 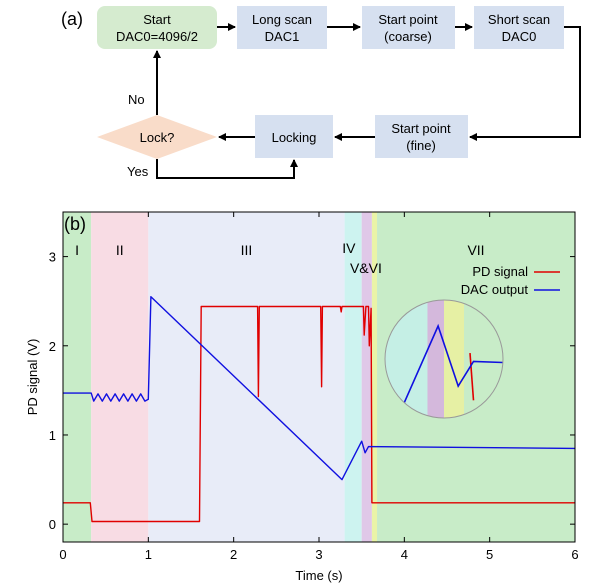 I want to click on y-tick-label-2: 2, so click(x=52, y=346).